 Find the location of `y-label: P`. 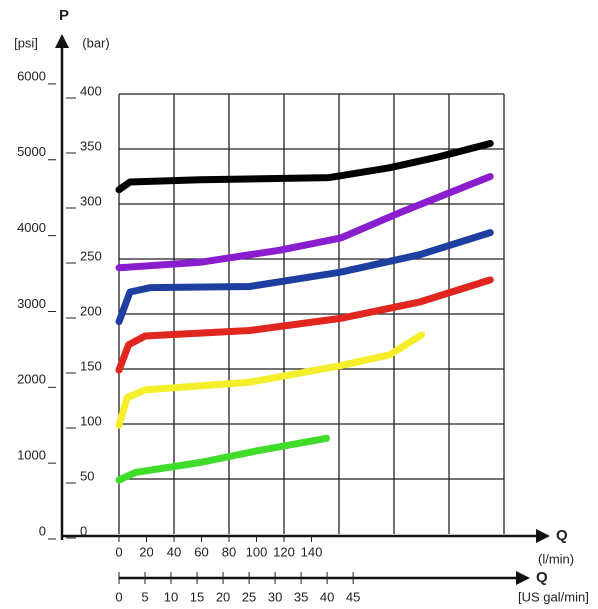

y-label: P is located at coordinates (64, 15).